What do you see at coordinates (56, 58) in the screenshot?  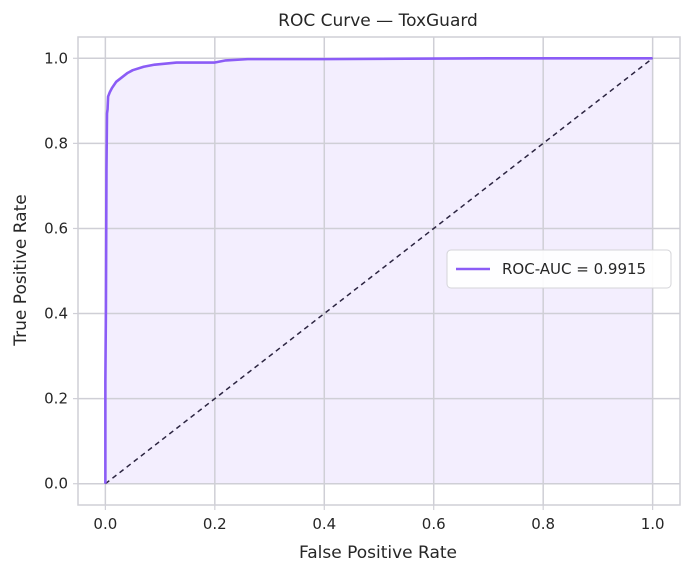 I see `y-tick-label: 1.0` at bounding box center [56, 58].